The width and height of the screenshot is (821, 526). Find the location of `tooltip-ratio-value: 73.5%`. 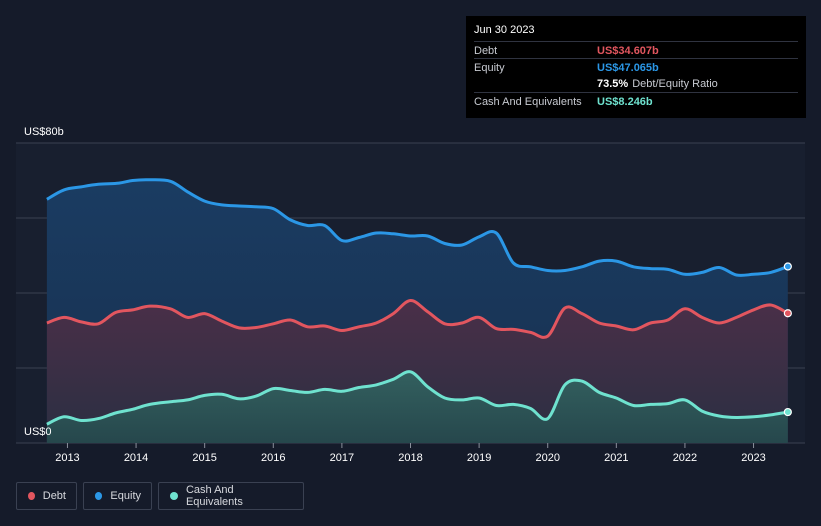

tooltip-ratio-value: 73.5% is located at coordinates (613, 84).